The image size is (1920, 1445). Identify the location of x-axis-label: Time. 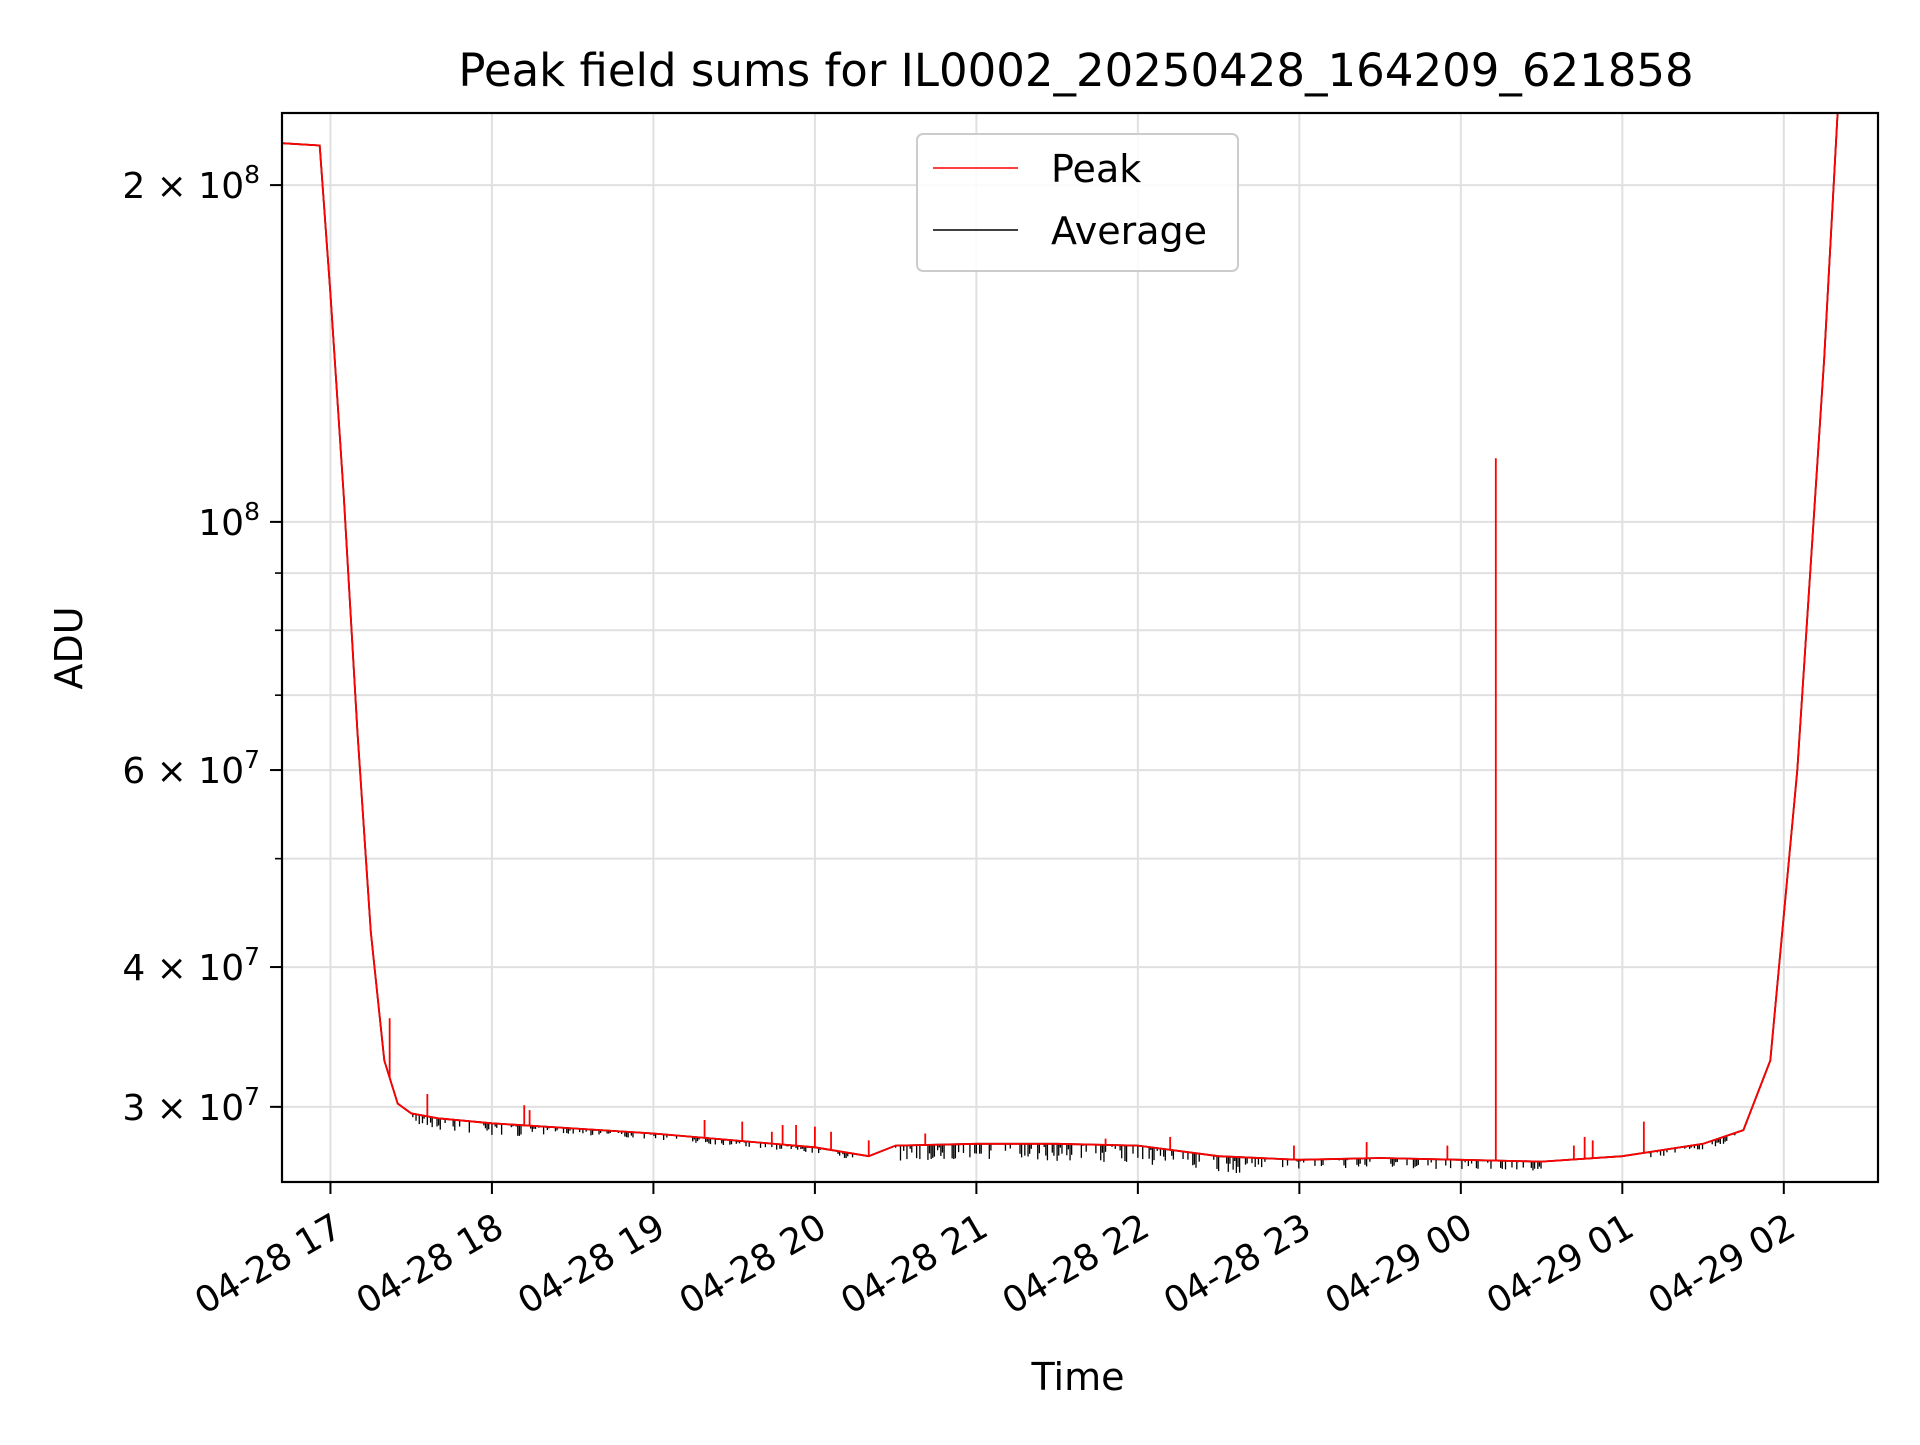
(1078, 1377).